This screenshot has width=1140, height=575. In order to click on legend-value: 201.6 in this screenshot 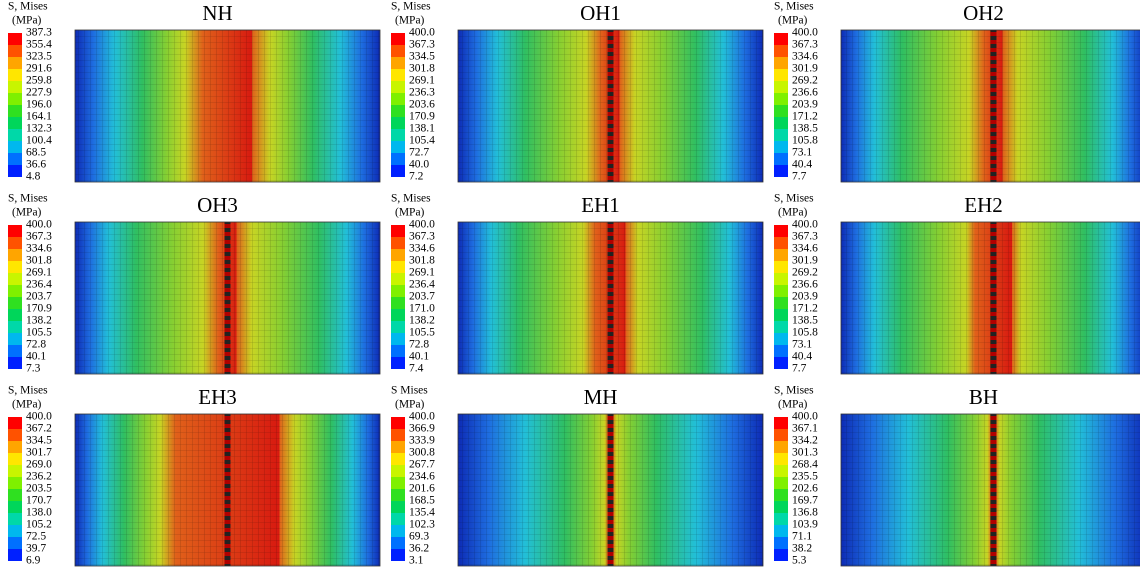, I will do `click(422, 489)`.